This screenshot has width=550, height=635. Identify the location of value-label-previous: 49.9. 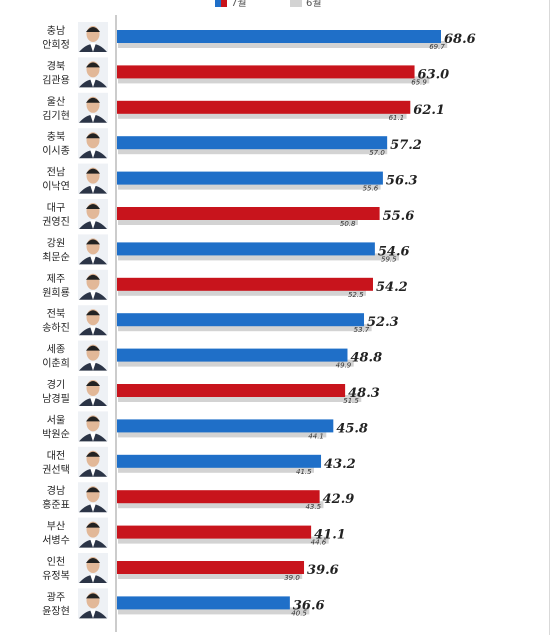
(344, 366).